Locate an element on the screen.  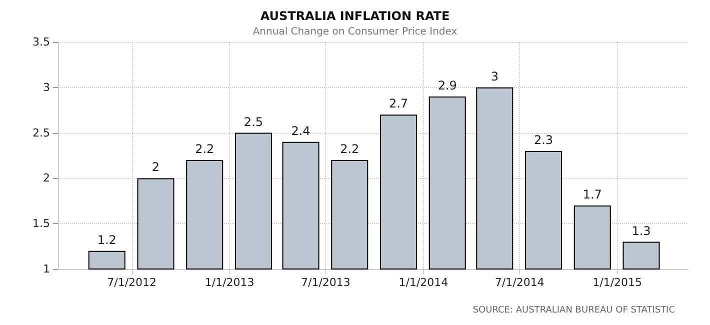
chart-title: AUSTRALIA INFLATION RATE is located at coordinates (355, 16).